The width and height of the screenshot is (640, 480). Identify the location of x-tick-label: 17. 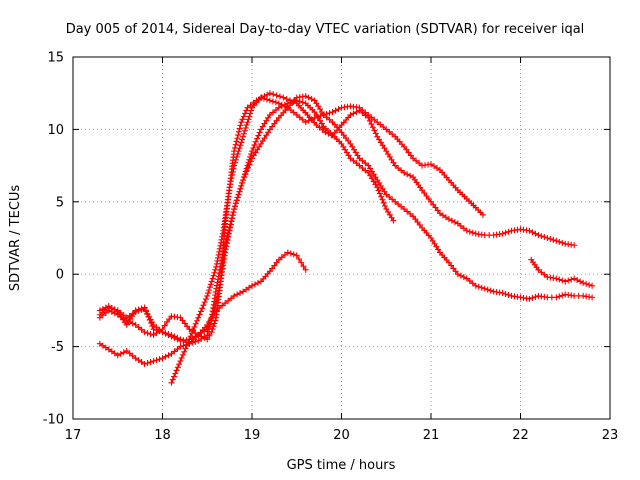
(73, 435).